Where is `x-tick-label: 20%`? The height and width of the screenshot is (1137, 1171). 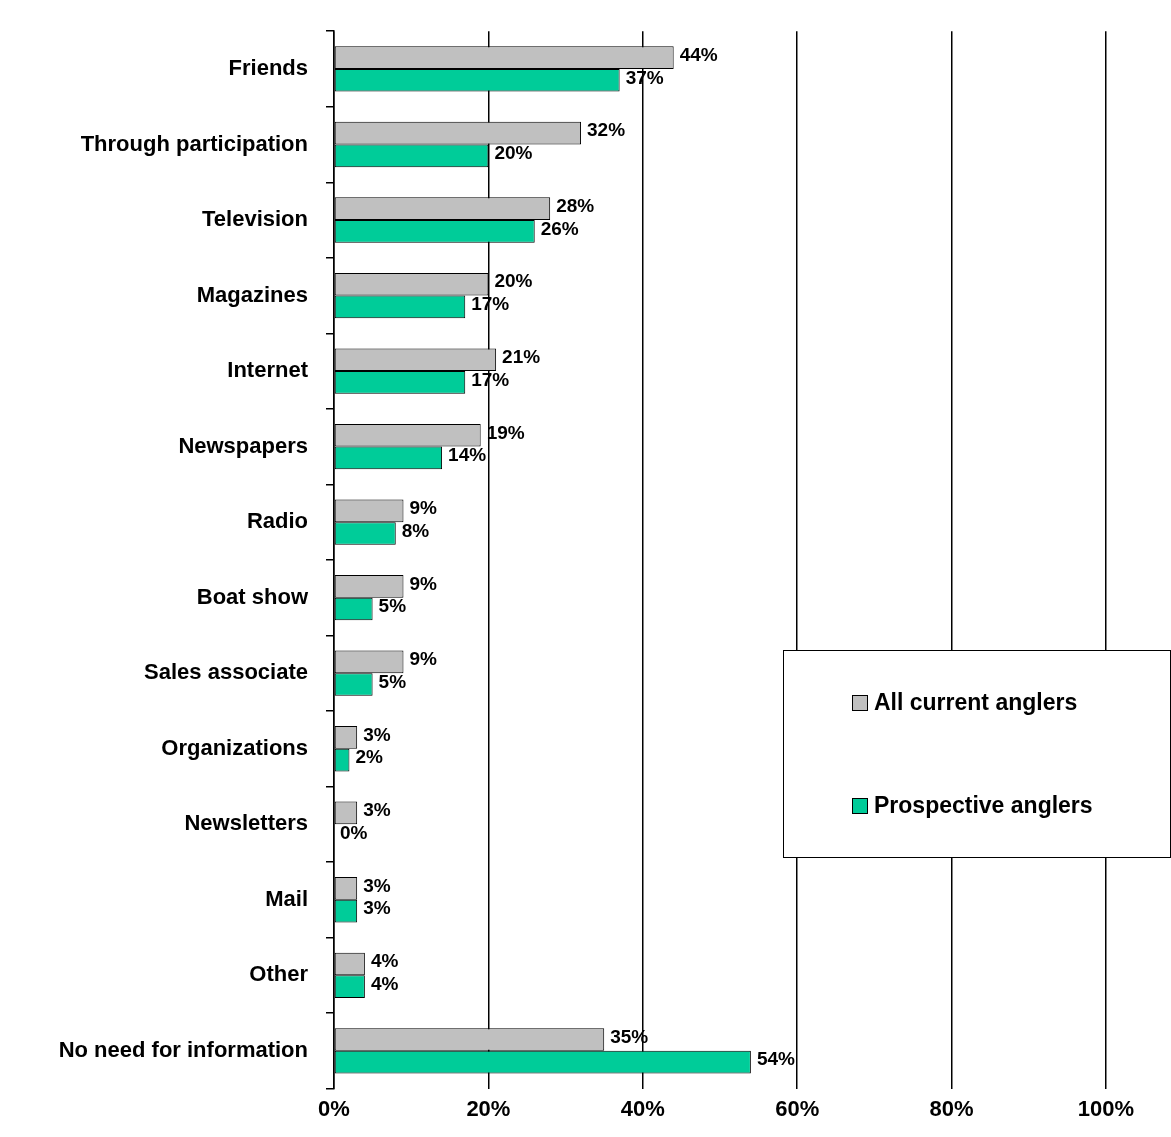
x-tick-label: 20% is located at coordinates (488, 1108).